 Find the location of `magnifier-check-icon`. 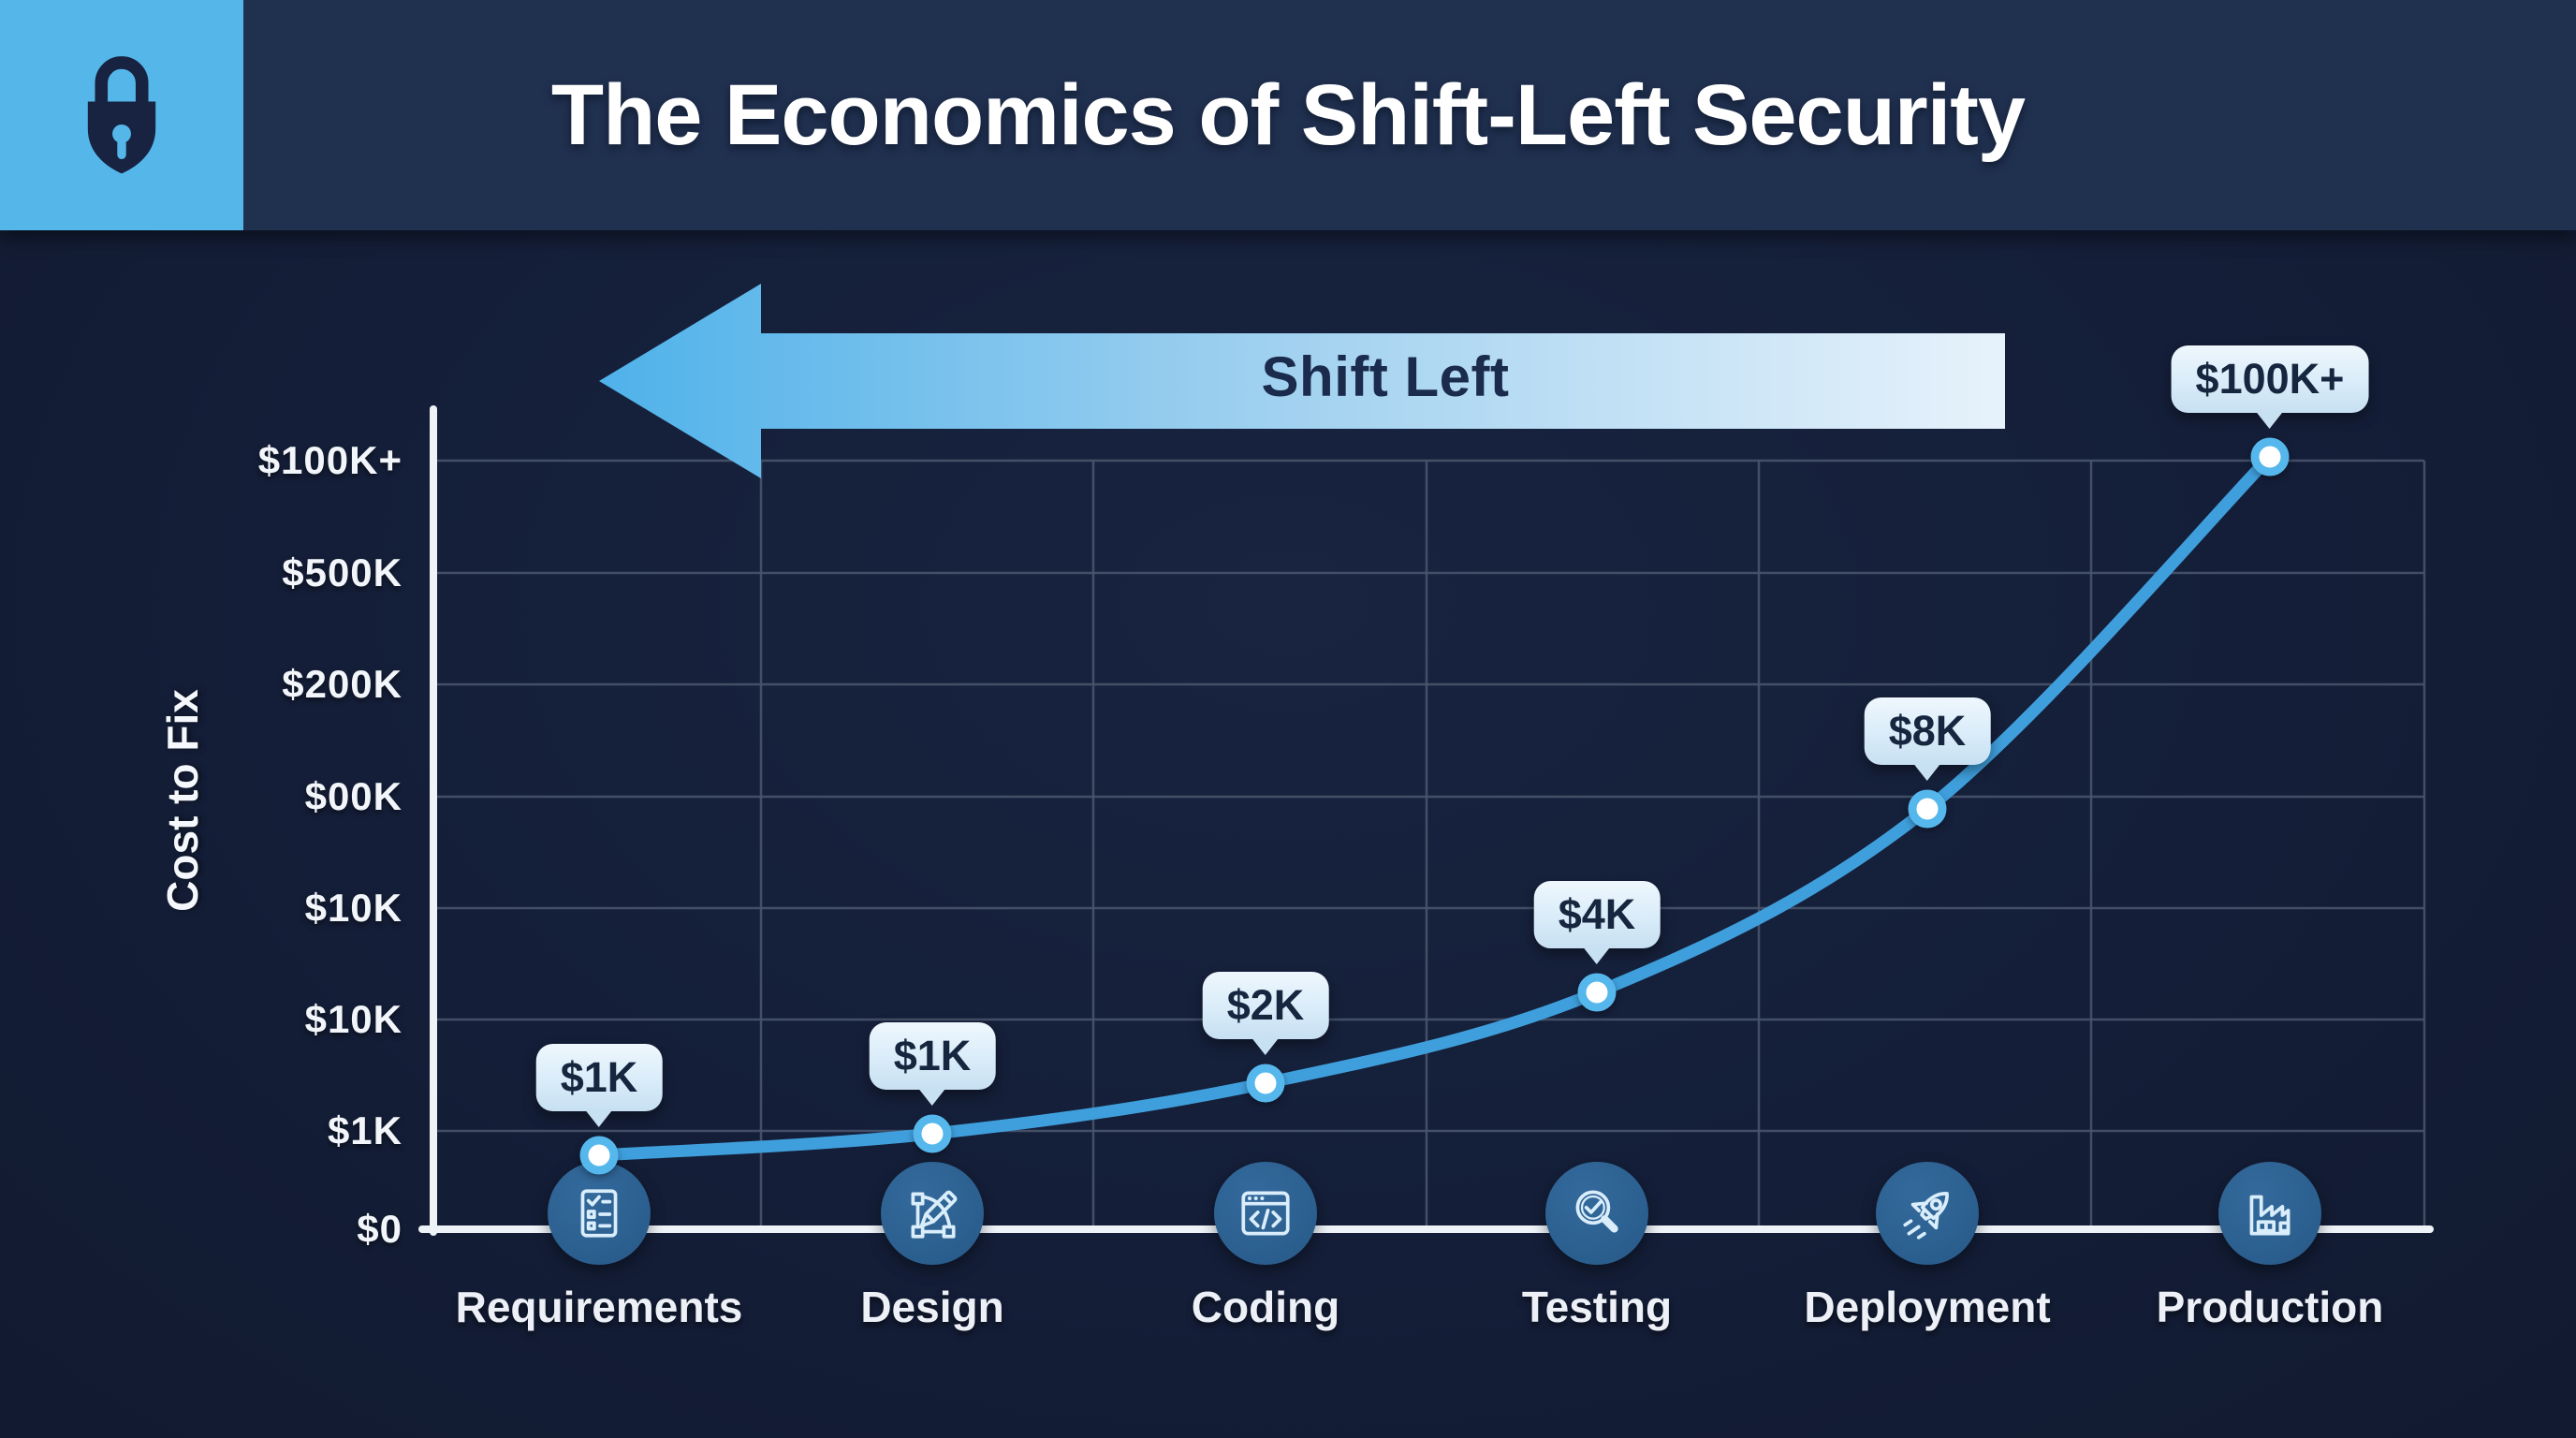

magnifier-check-icon is located at coordinates (1596, 1211).